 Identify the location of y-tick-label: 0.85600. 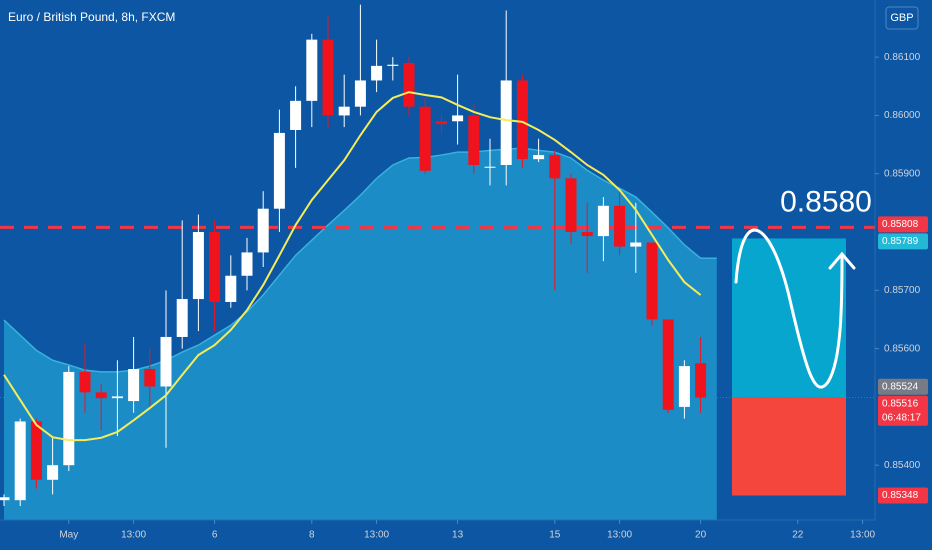
(902, 348).